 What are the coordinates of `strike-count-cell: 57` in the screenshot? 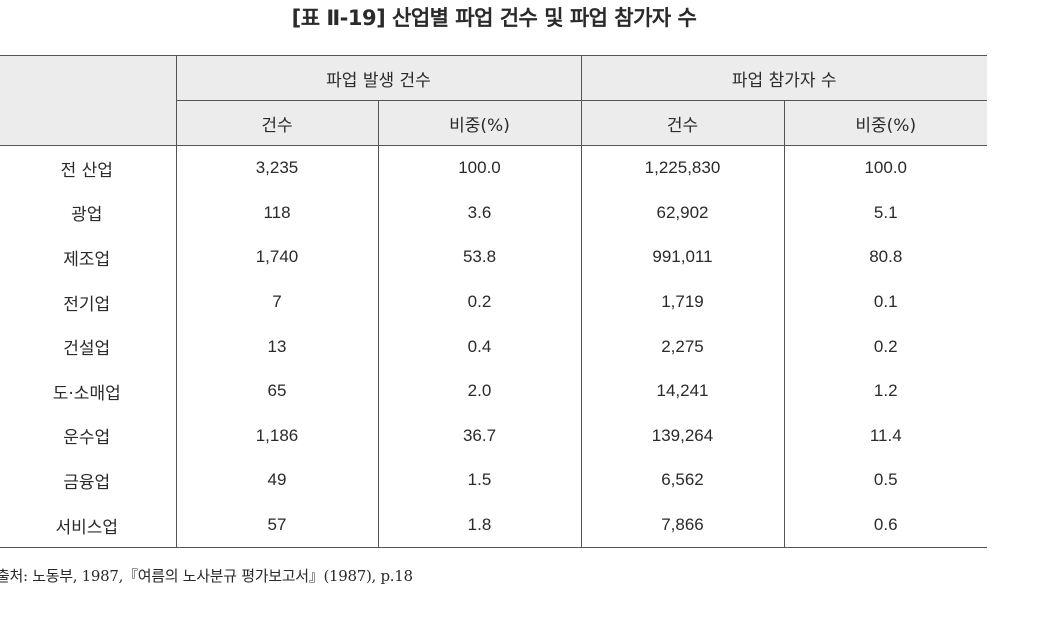 It's located at (276, 525).